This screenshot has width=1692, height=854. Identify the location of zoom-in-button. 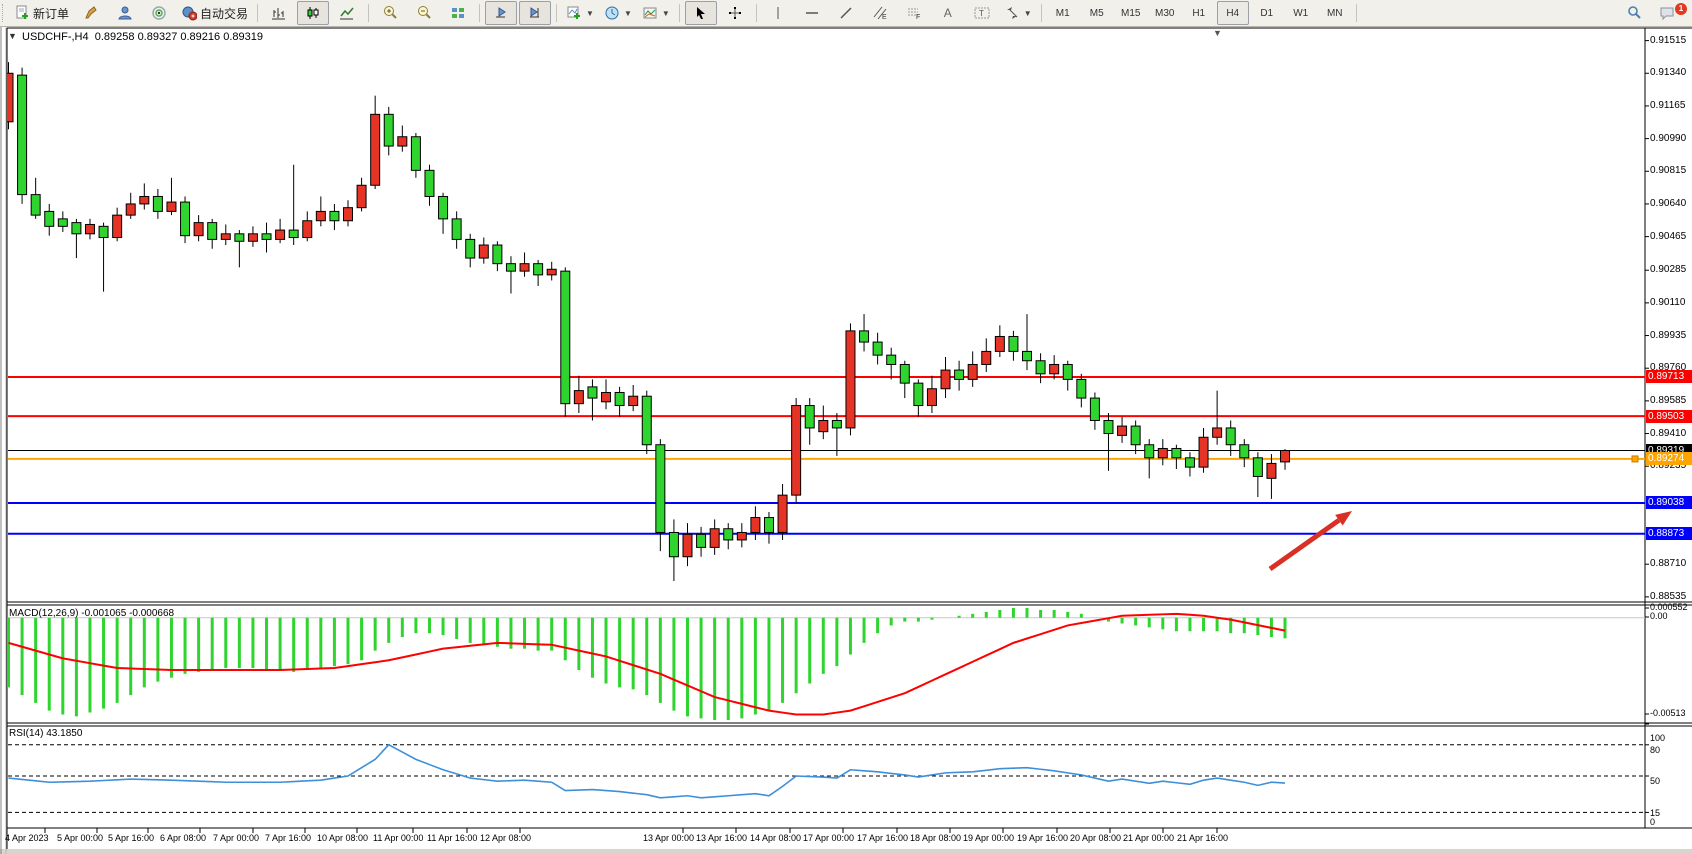
(390, 13).